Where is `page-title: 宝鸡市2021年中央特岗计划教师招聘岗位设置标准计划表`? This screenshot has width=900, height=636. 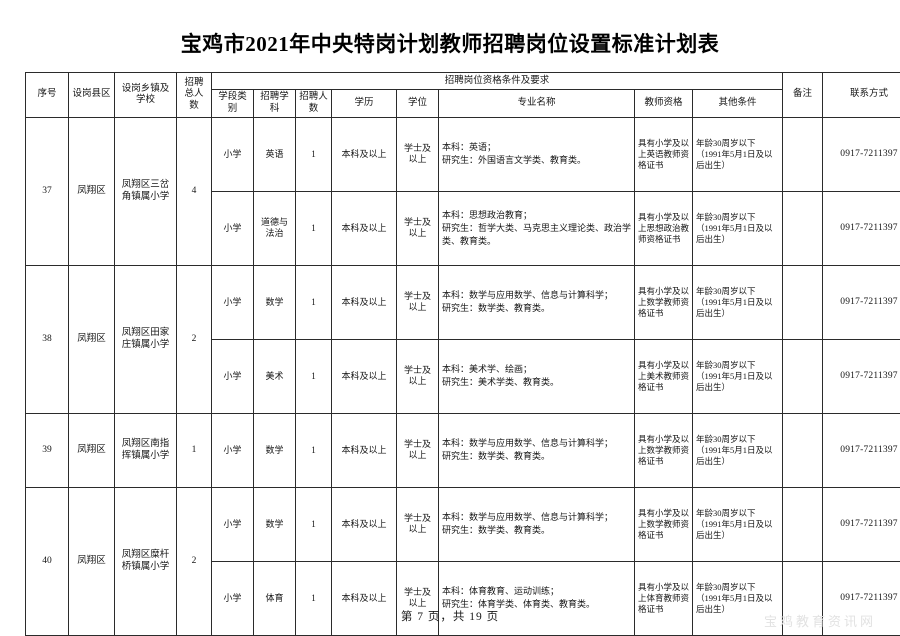
page-title: 宝鸡市2021年中央特岗计划教师招聘岗位设置标准计划表 is located at coordinates (450, 44).